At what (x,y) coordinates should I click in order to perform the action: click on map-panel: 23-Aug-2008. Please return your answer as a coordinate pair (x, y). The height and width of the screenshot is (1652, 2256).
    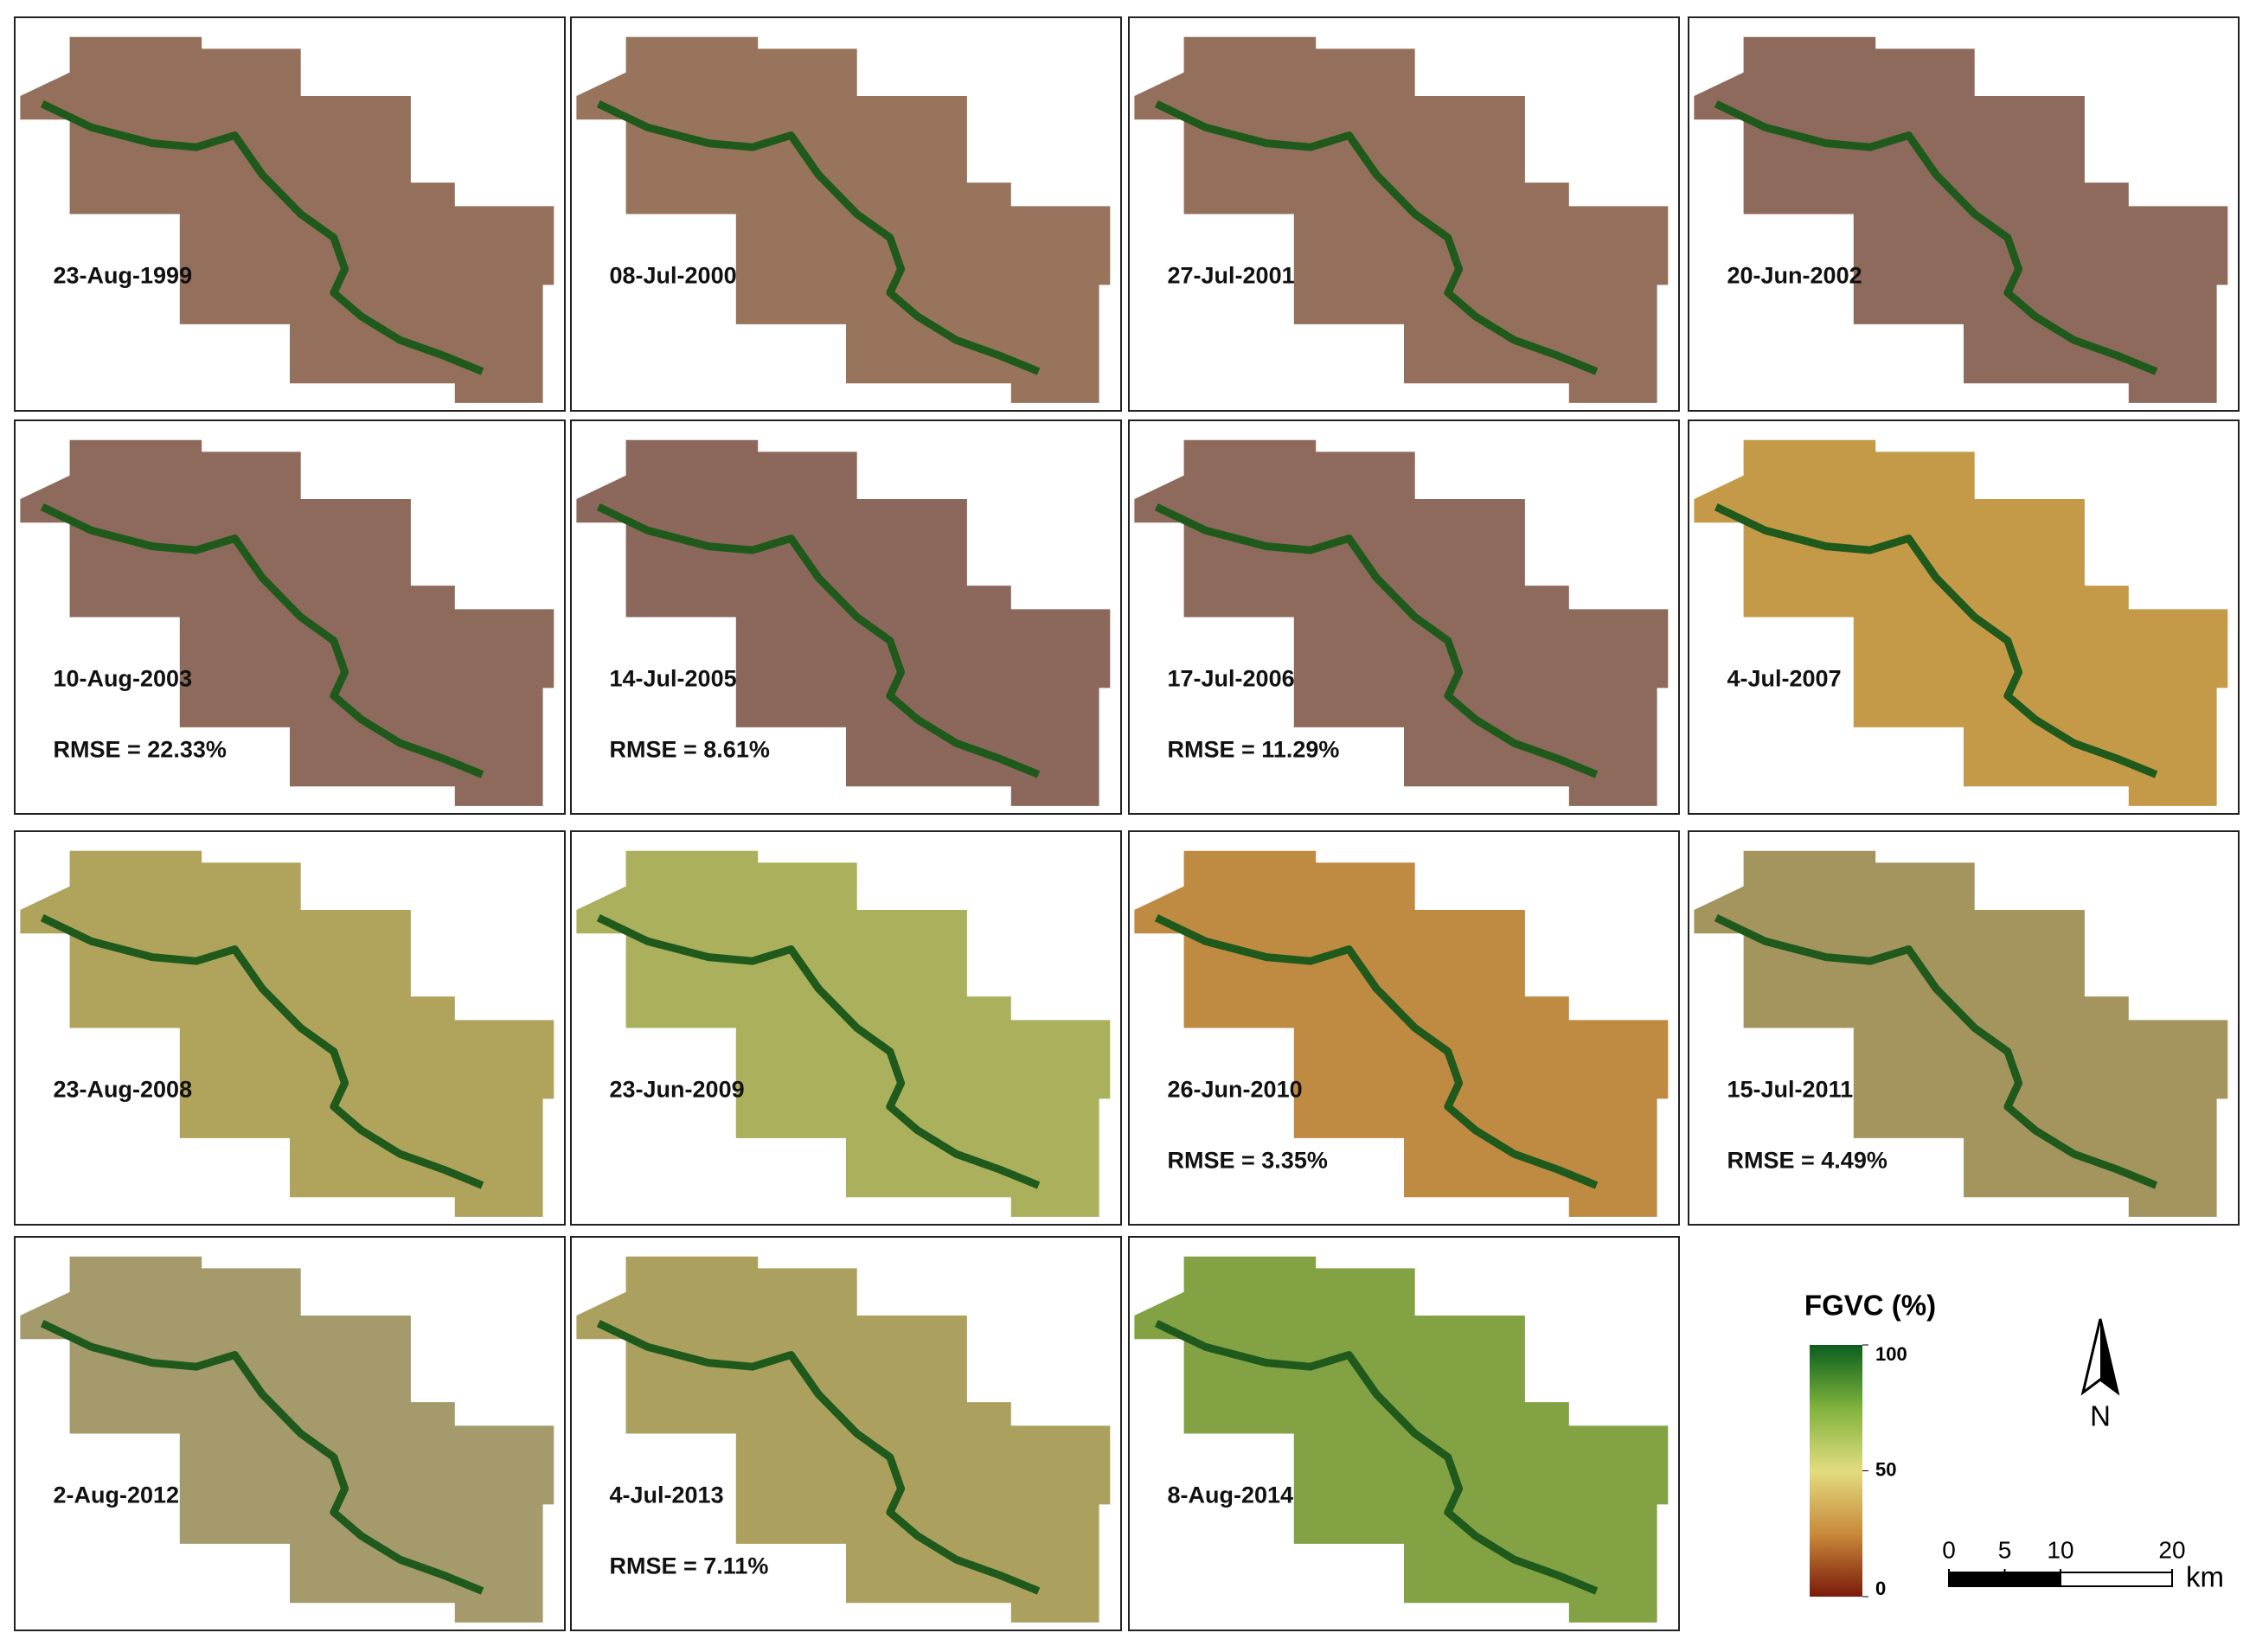
    Looking at the image, I should click on (290, 1028).